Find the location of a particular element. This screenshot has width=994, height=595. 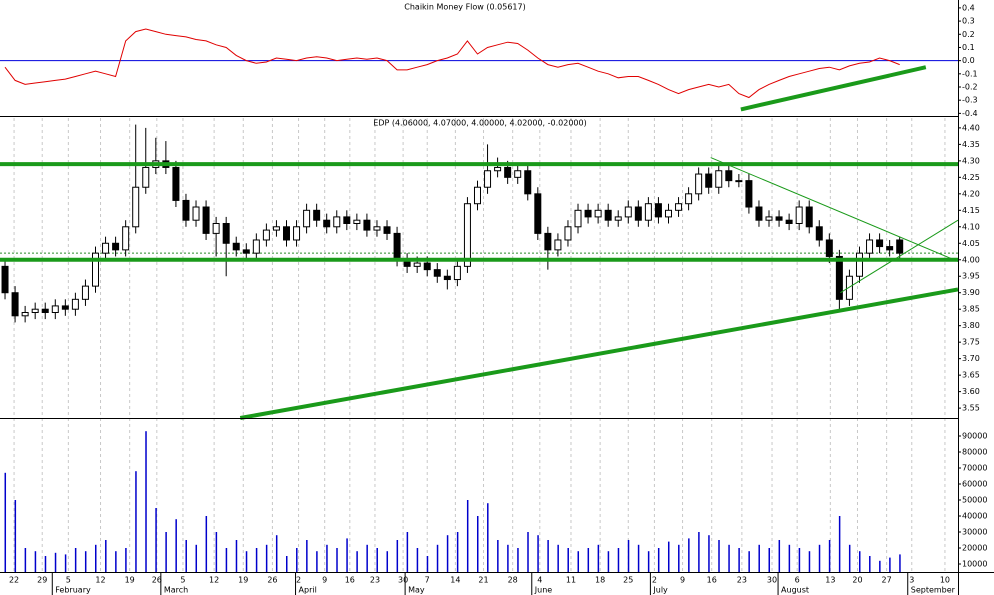

y-tick-label: 4.05 is located at coordinates (971, 243).